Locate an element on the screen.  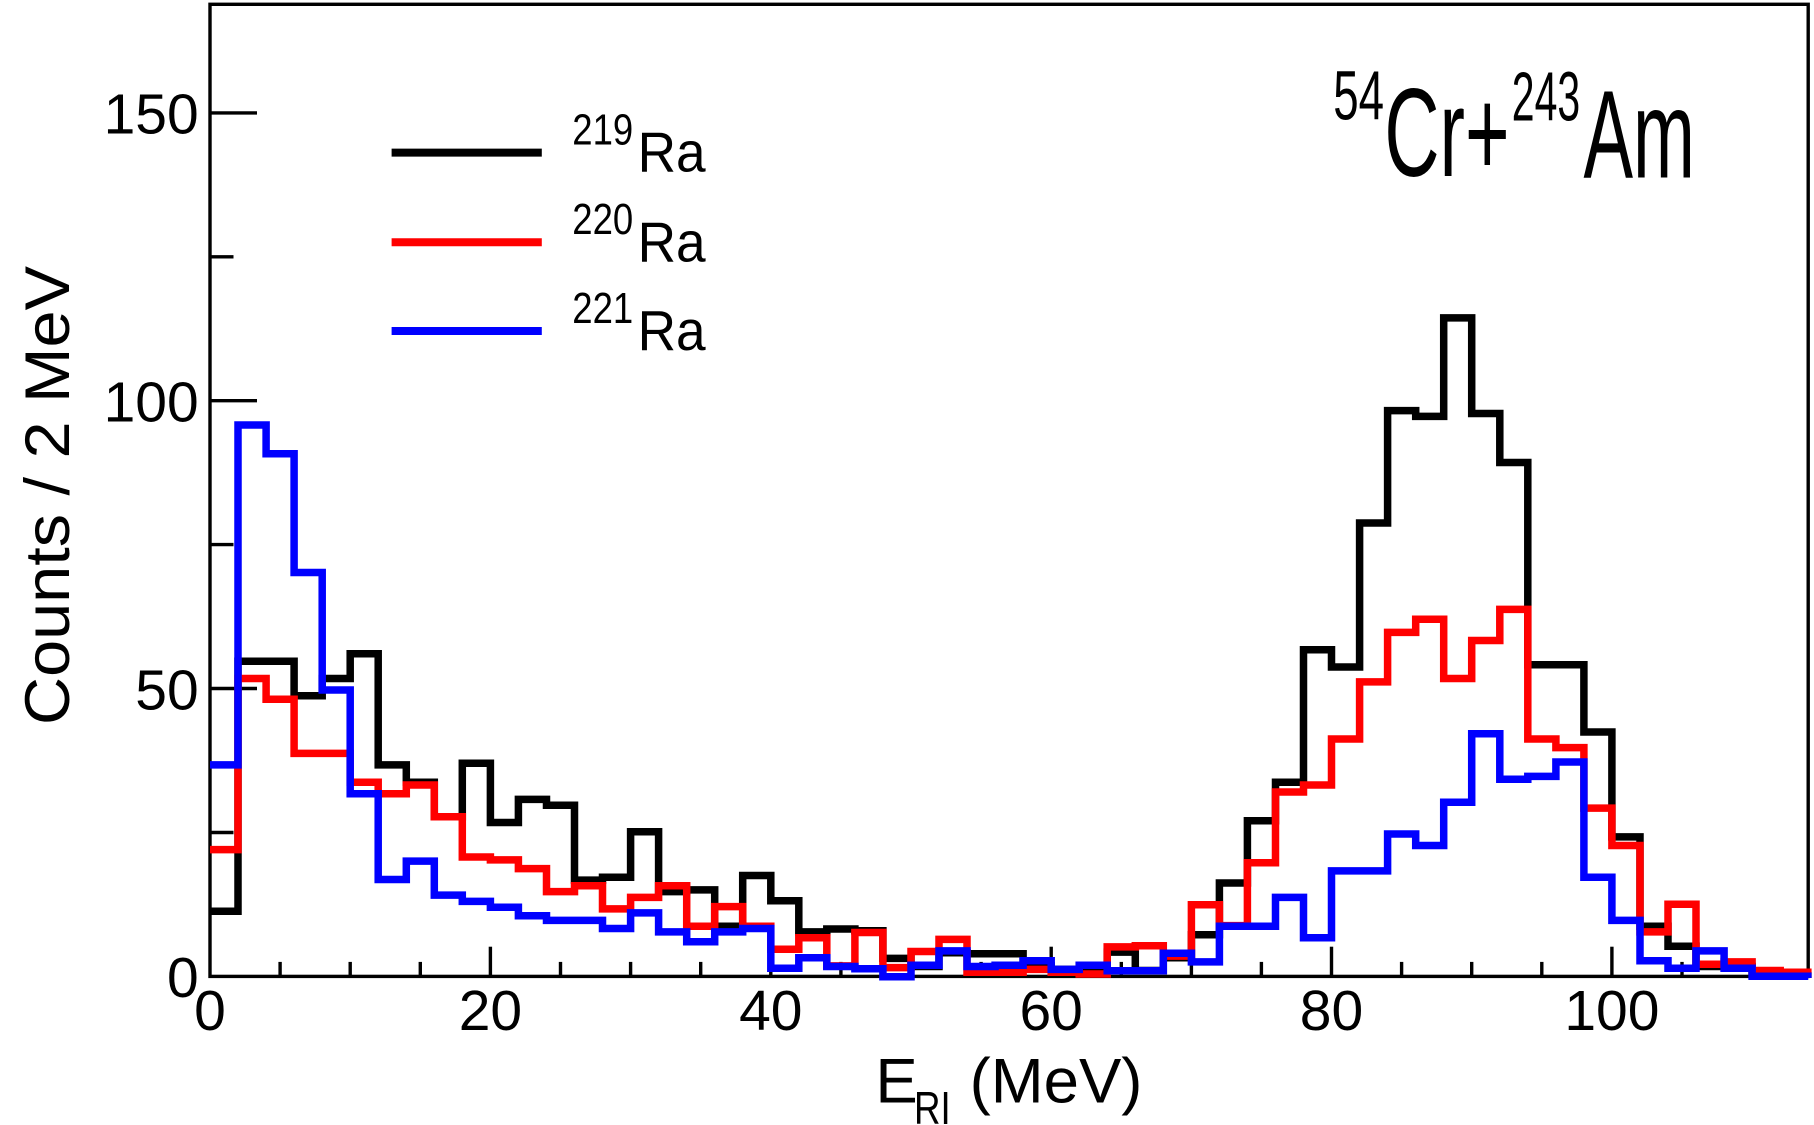
svg-text: E is located at coordinates (896, 1082).